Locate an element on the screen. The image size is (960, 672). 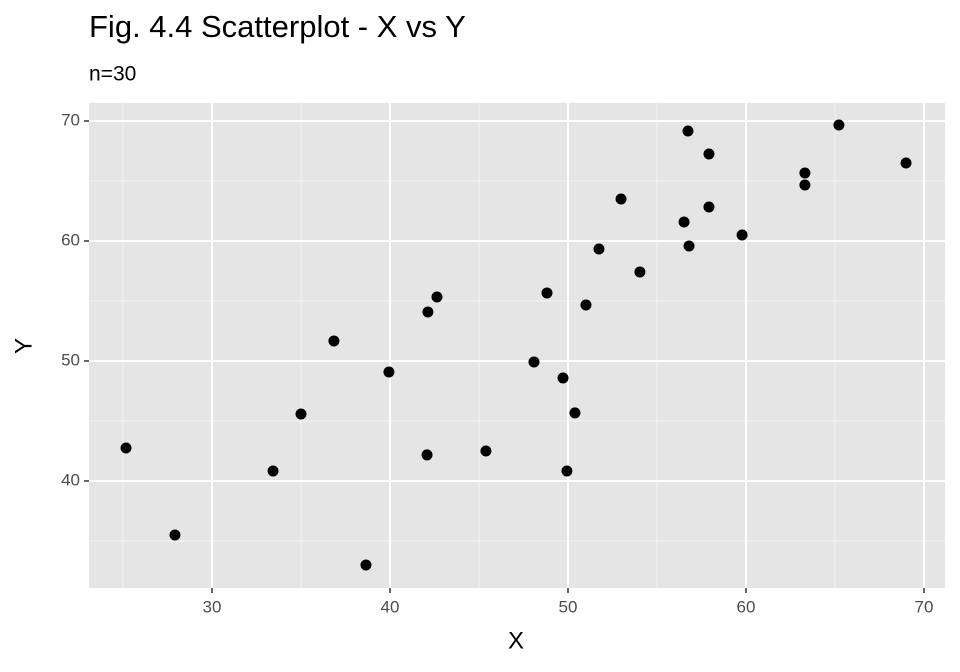
x-tick-label: 30 is located at coordinates (212, 606).